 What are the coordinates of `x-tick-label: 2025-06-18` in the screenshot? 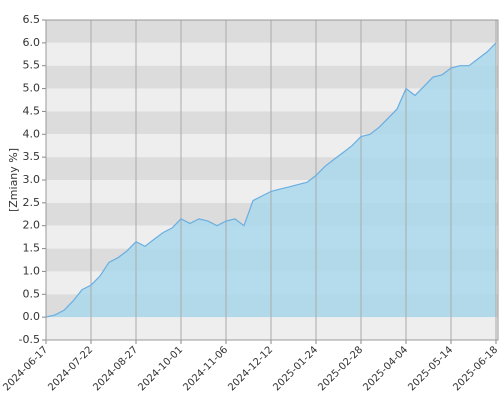 It's located at (475, 368).